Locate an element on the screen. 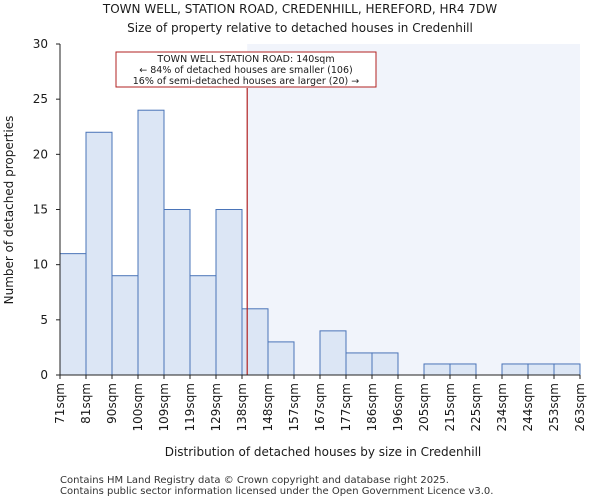 This screenshot has width=600, height=500. bar-90sqm is located at coordinates (125, 325).